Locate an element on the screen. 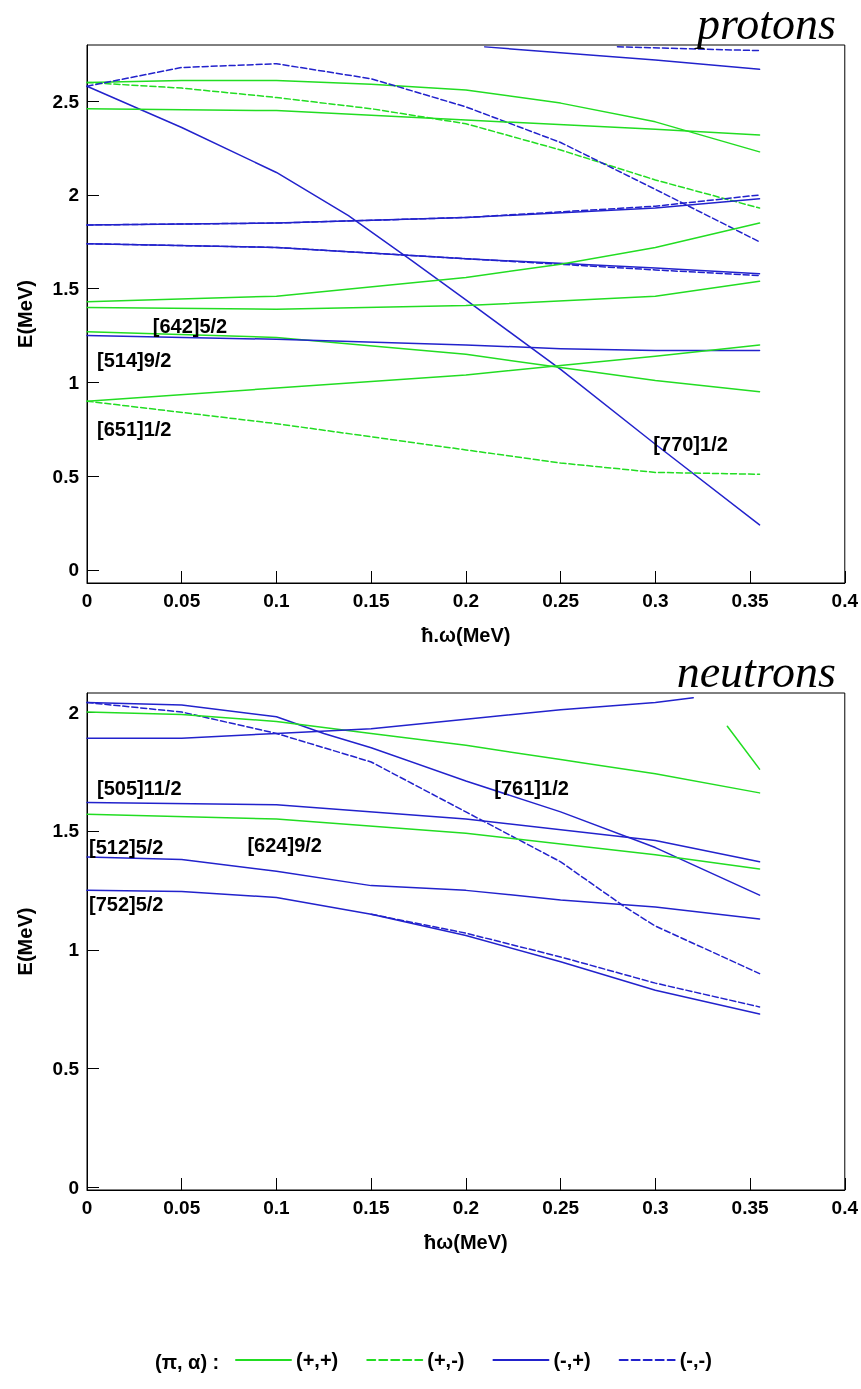 This screenshot has height=1389, width=861. y-tick-label: 2.5 is located at coordinates (66, 101).